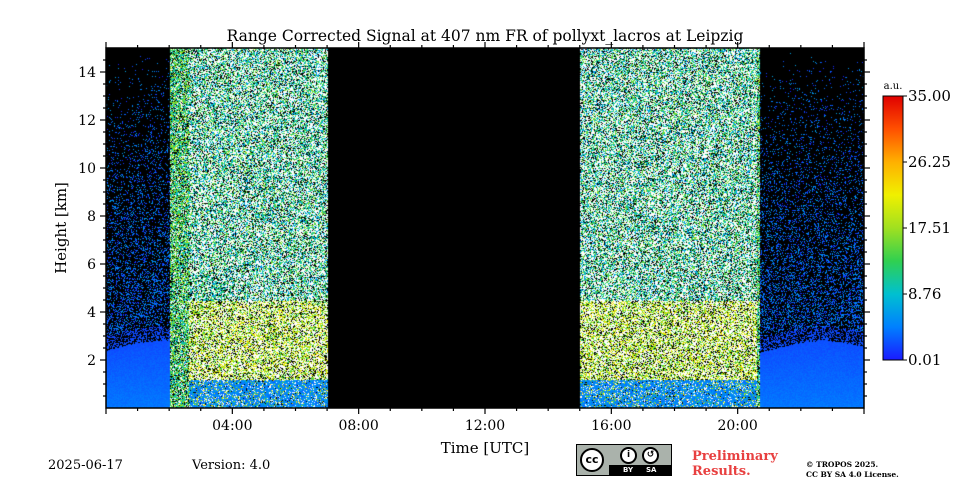 Image resolution: width=960 pixels, height=480 pixels. I want to click on cc-by-sa-license-badge: cc i ↺ BY SA, so click(624, 460).